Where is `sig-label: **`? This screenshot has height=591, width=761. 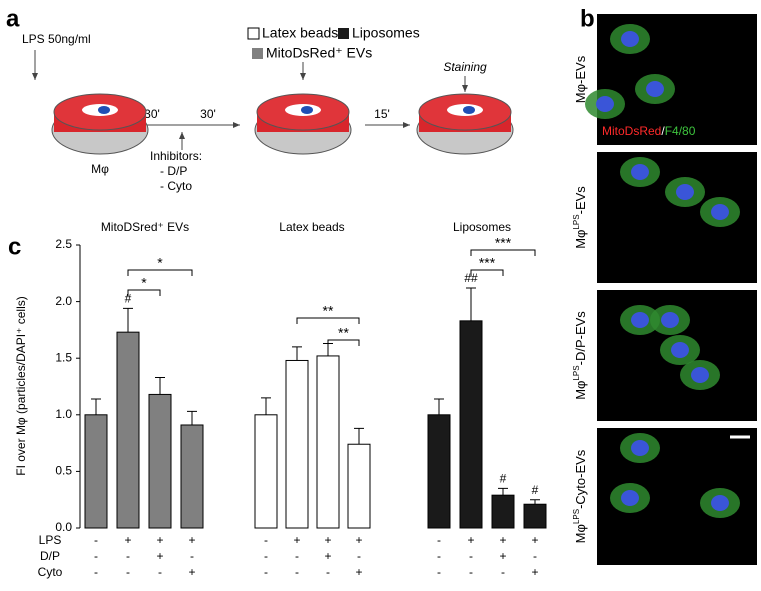 sig-label: ** is located at coordinates (343, 333).